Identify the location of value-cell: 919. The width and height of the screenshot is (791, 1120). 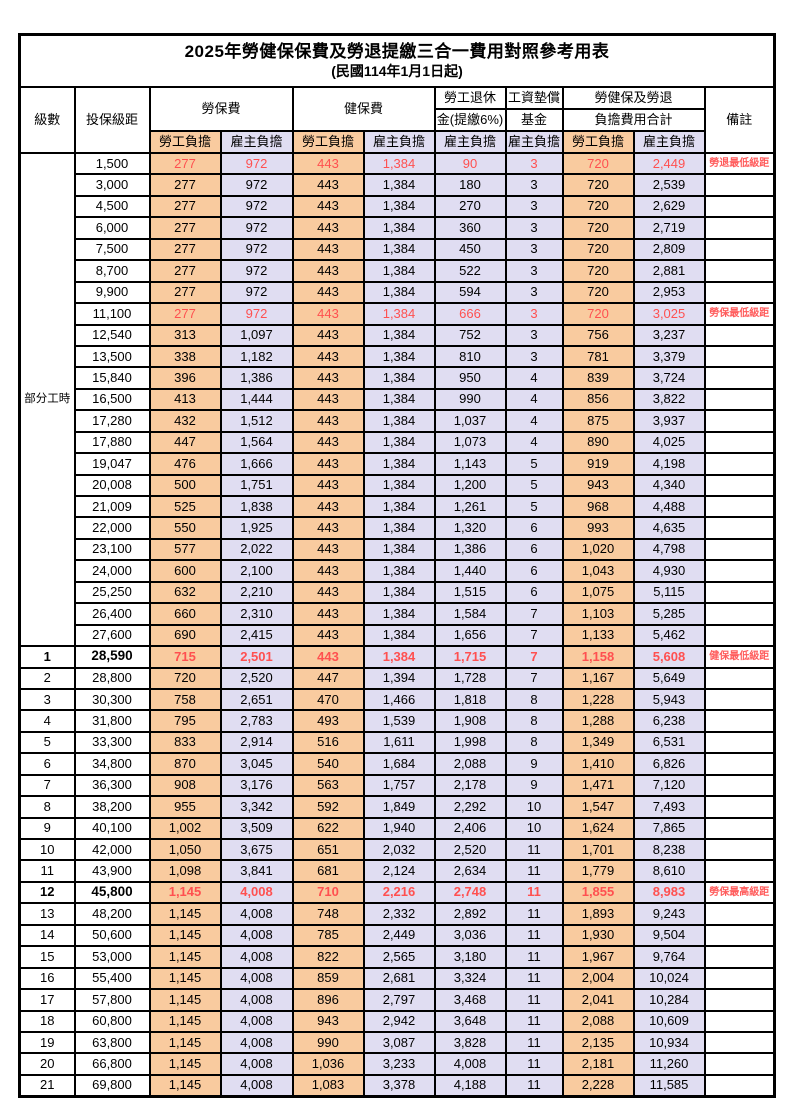
(598, 464).